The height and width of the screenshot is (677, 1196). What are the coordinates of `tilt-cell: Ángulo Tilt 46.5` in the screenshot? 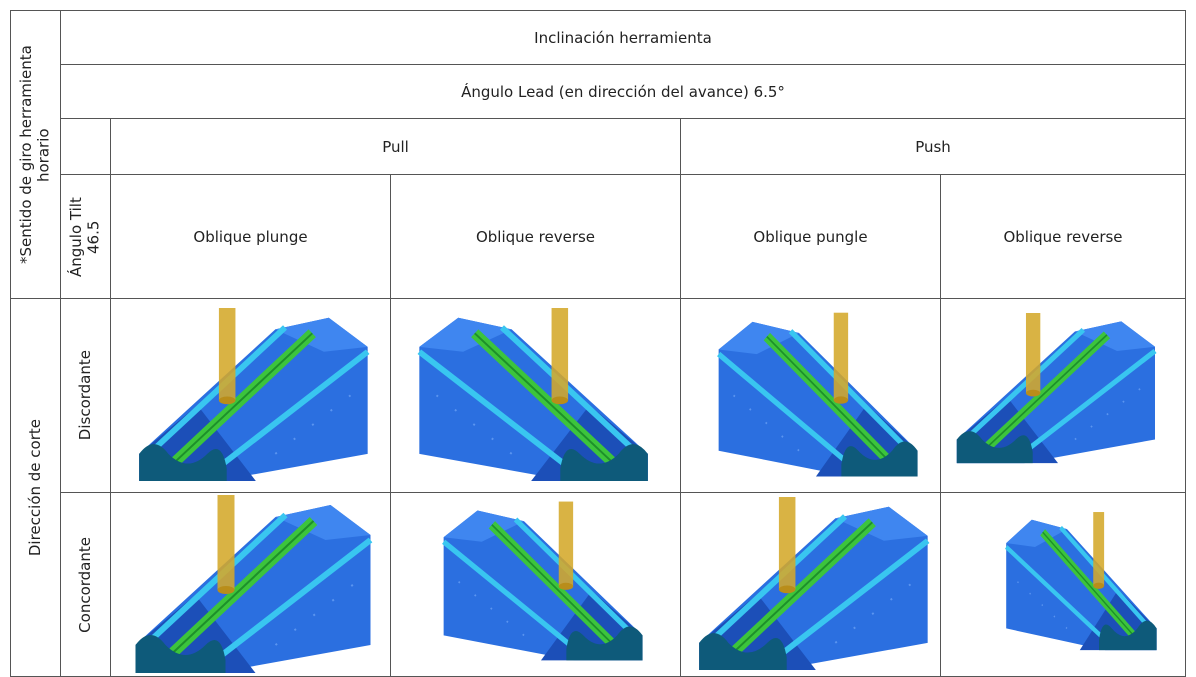 It's located at (85, 236).